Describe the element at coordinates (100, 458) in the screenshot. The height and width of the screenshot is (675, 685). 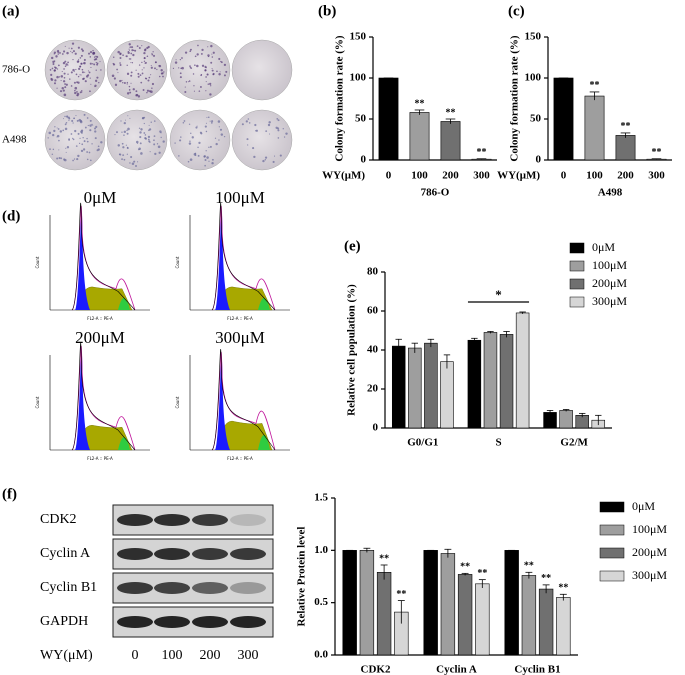
I see `flow-x-label: FL2-A :: PE-A` at that location.